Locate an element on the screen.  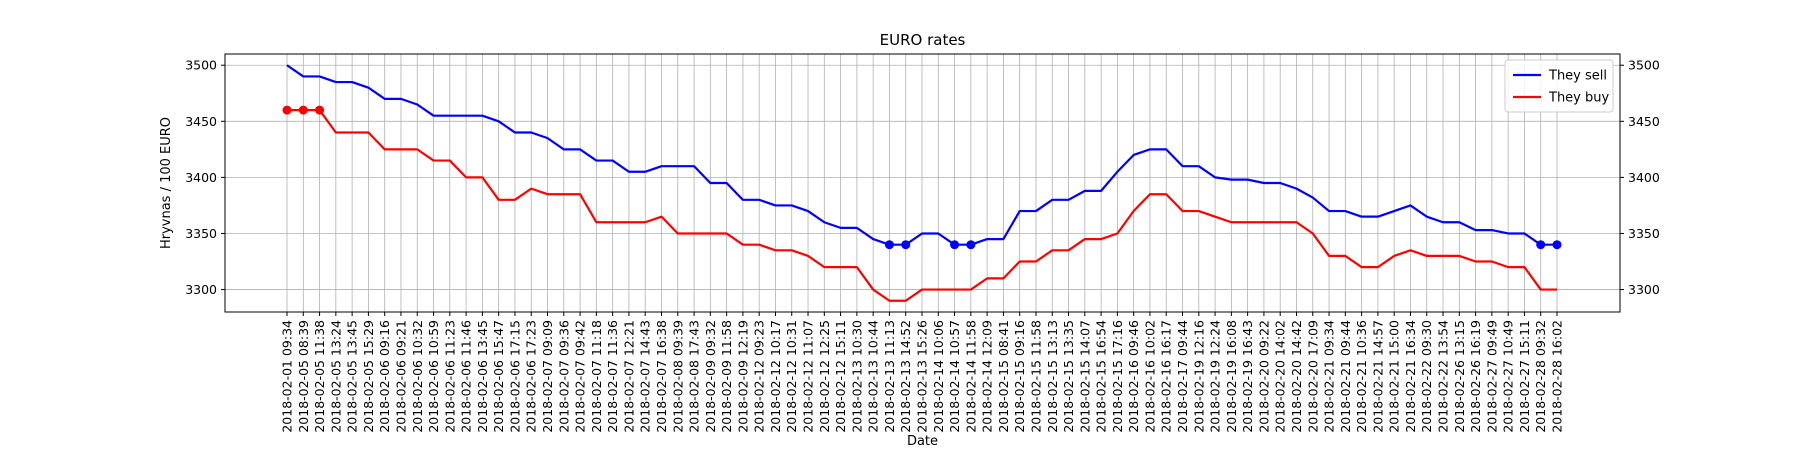
x-tick-label: 2018-02-13 11:13 is located at coordinates (889, 376).